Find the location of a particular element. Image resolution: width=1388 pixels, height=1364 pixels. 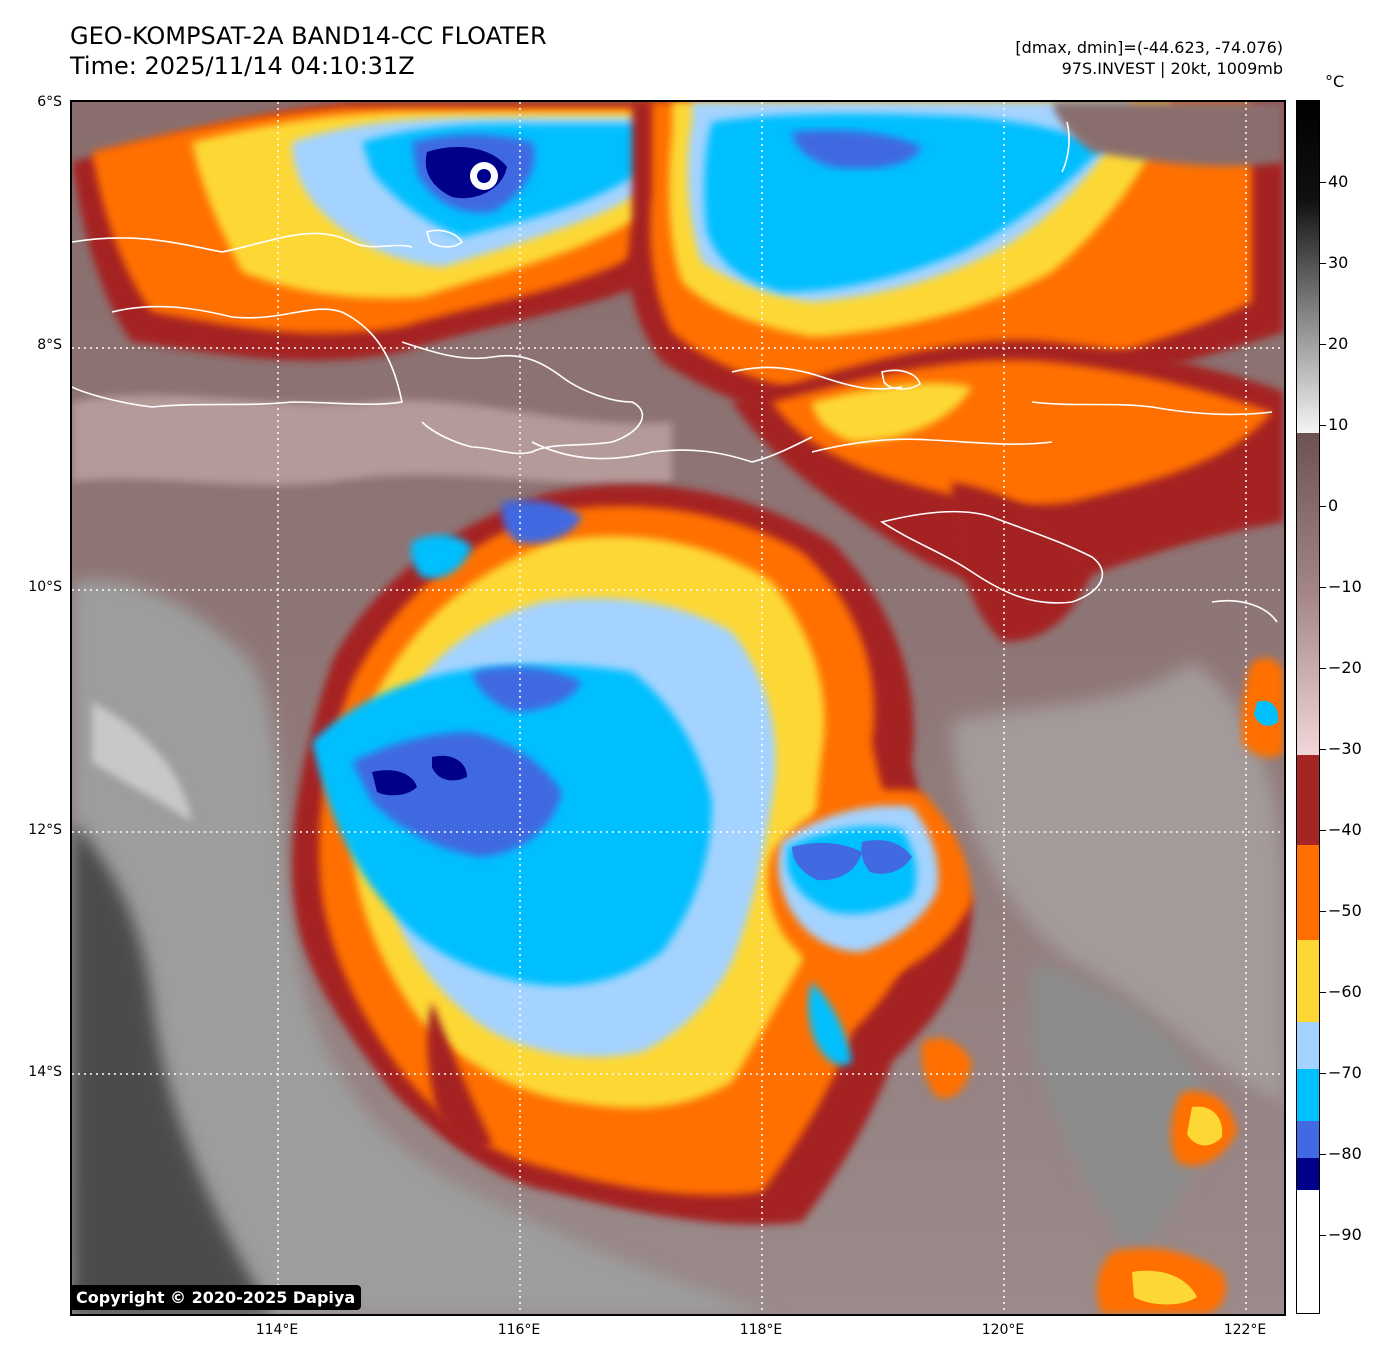

storm-info: 97S.INVEST | 20kt, 1009mb is located at coordinates (1172, 68).